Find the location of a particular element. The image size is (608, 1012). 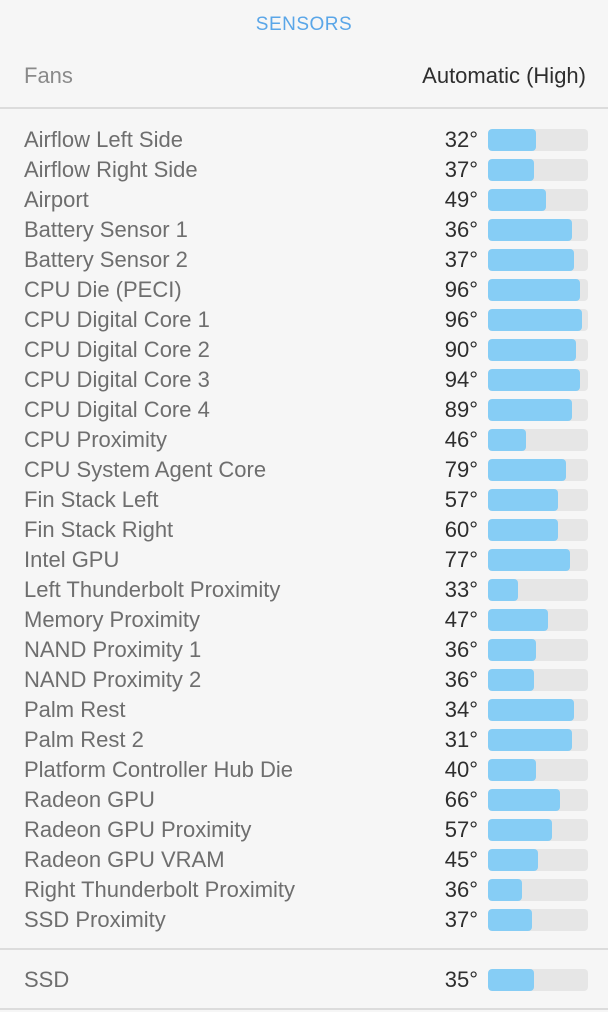

divider is located at coordinates (304, 949).